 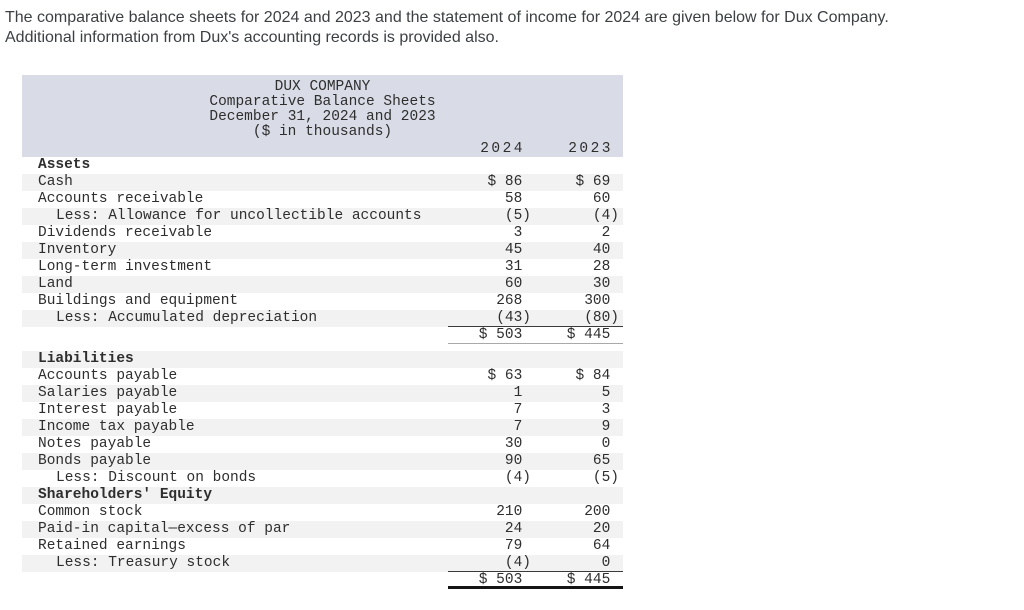 I want to click on value-2023: 28, so click(x=605, y=267).